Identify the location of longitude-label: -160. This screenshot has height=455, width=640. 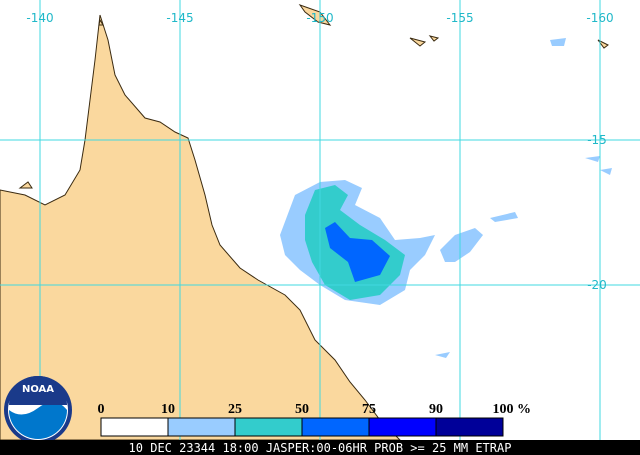
(599, 18).